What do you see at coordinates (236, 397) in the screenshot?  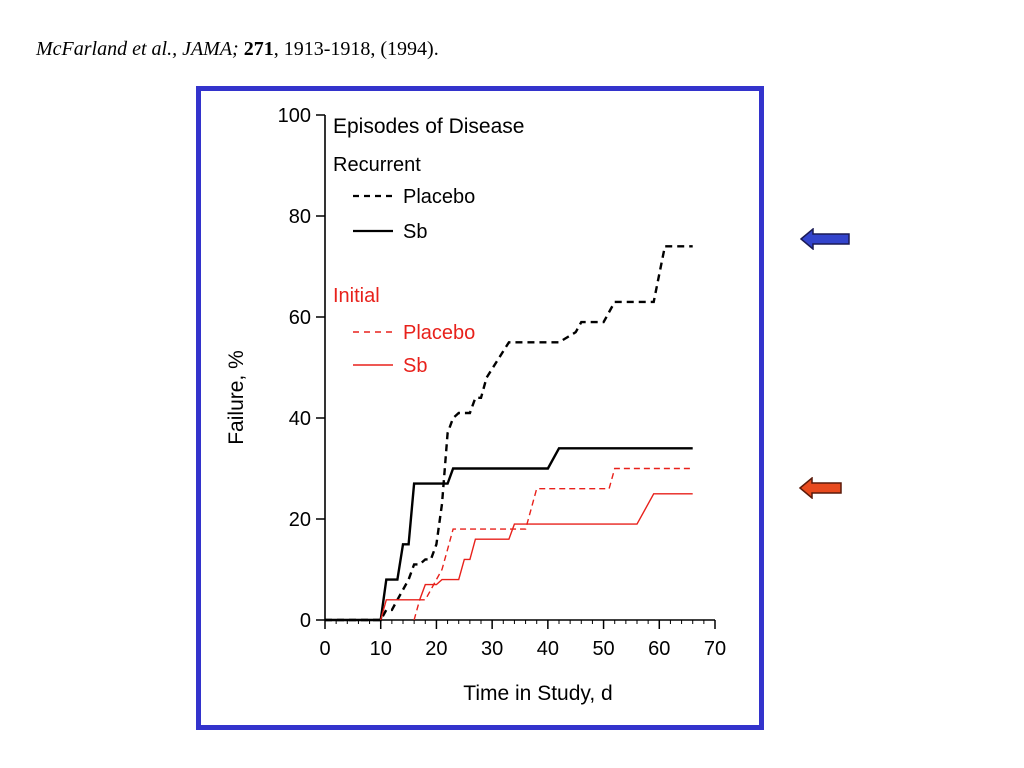 I see `y-axis-label: Failure, %` at bounding box center [236, 397].